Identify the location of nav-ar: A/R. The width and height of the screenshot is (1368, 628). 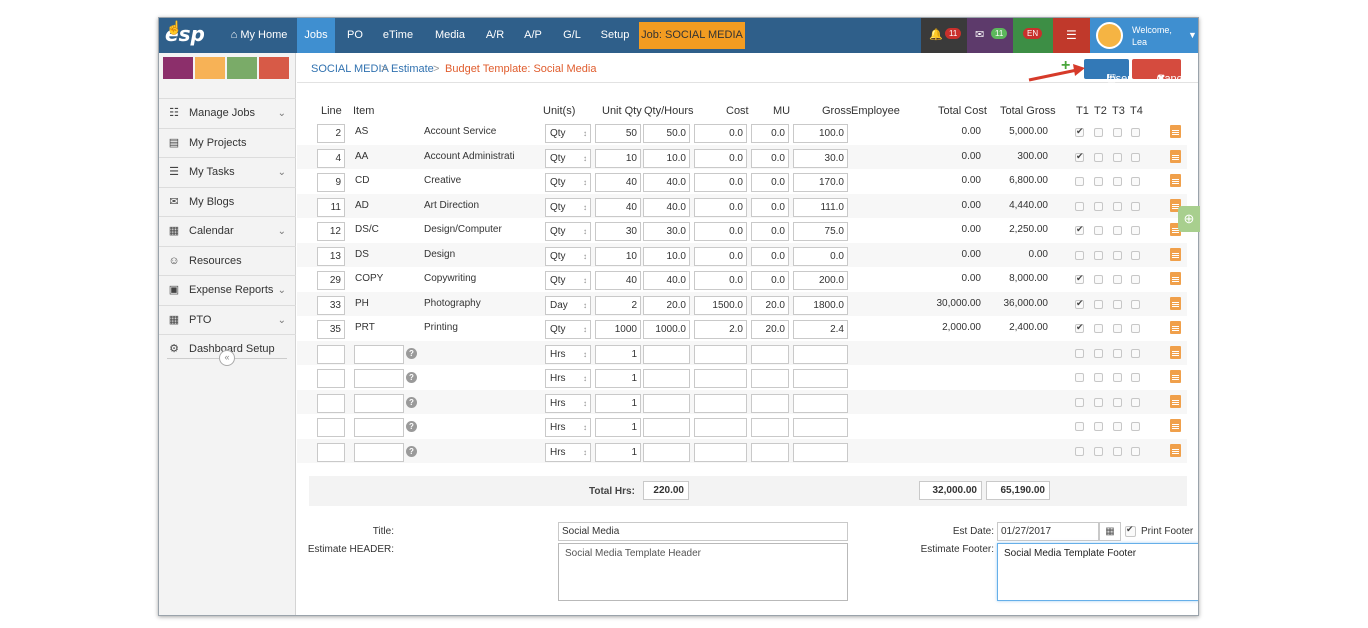
(495, 35).